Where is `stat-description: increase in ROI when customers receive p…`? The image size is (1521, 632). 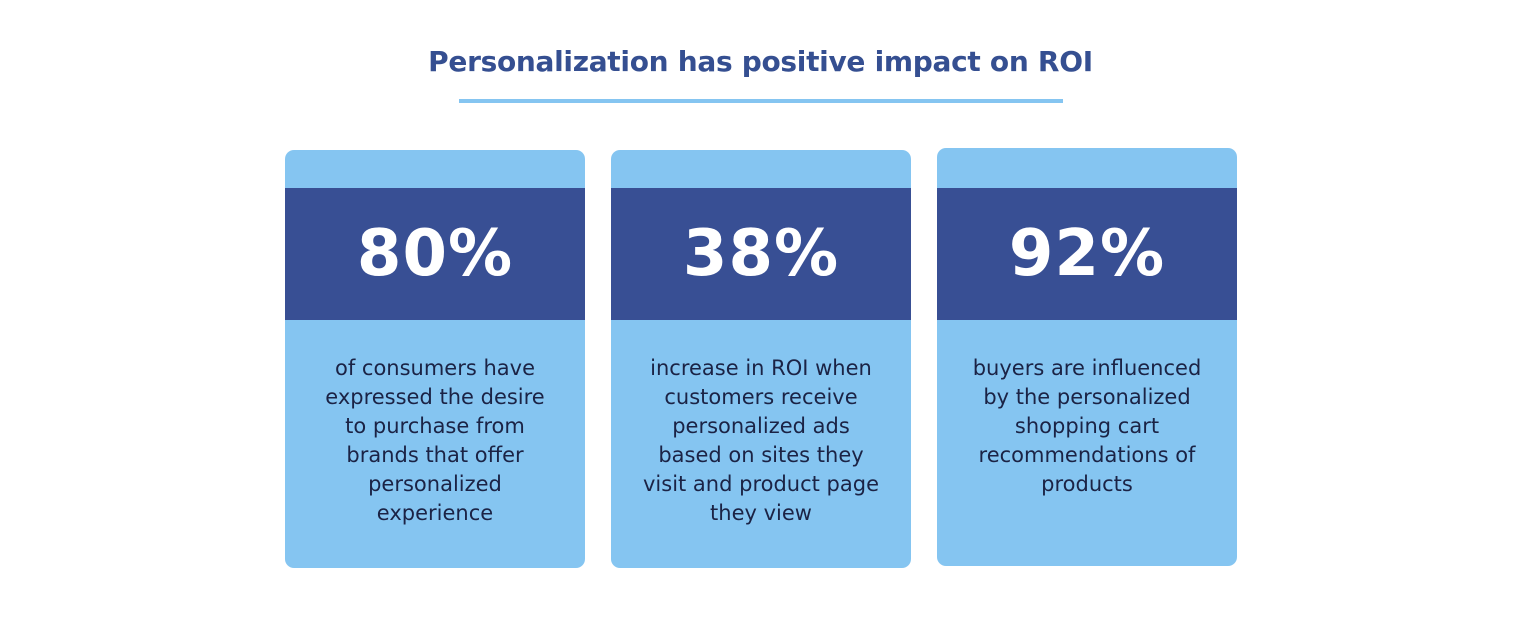
stat-description: increase in ROI when customers receive p… is located at coordinates (761, 441).